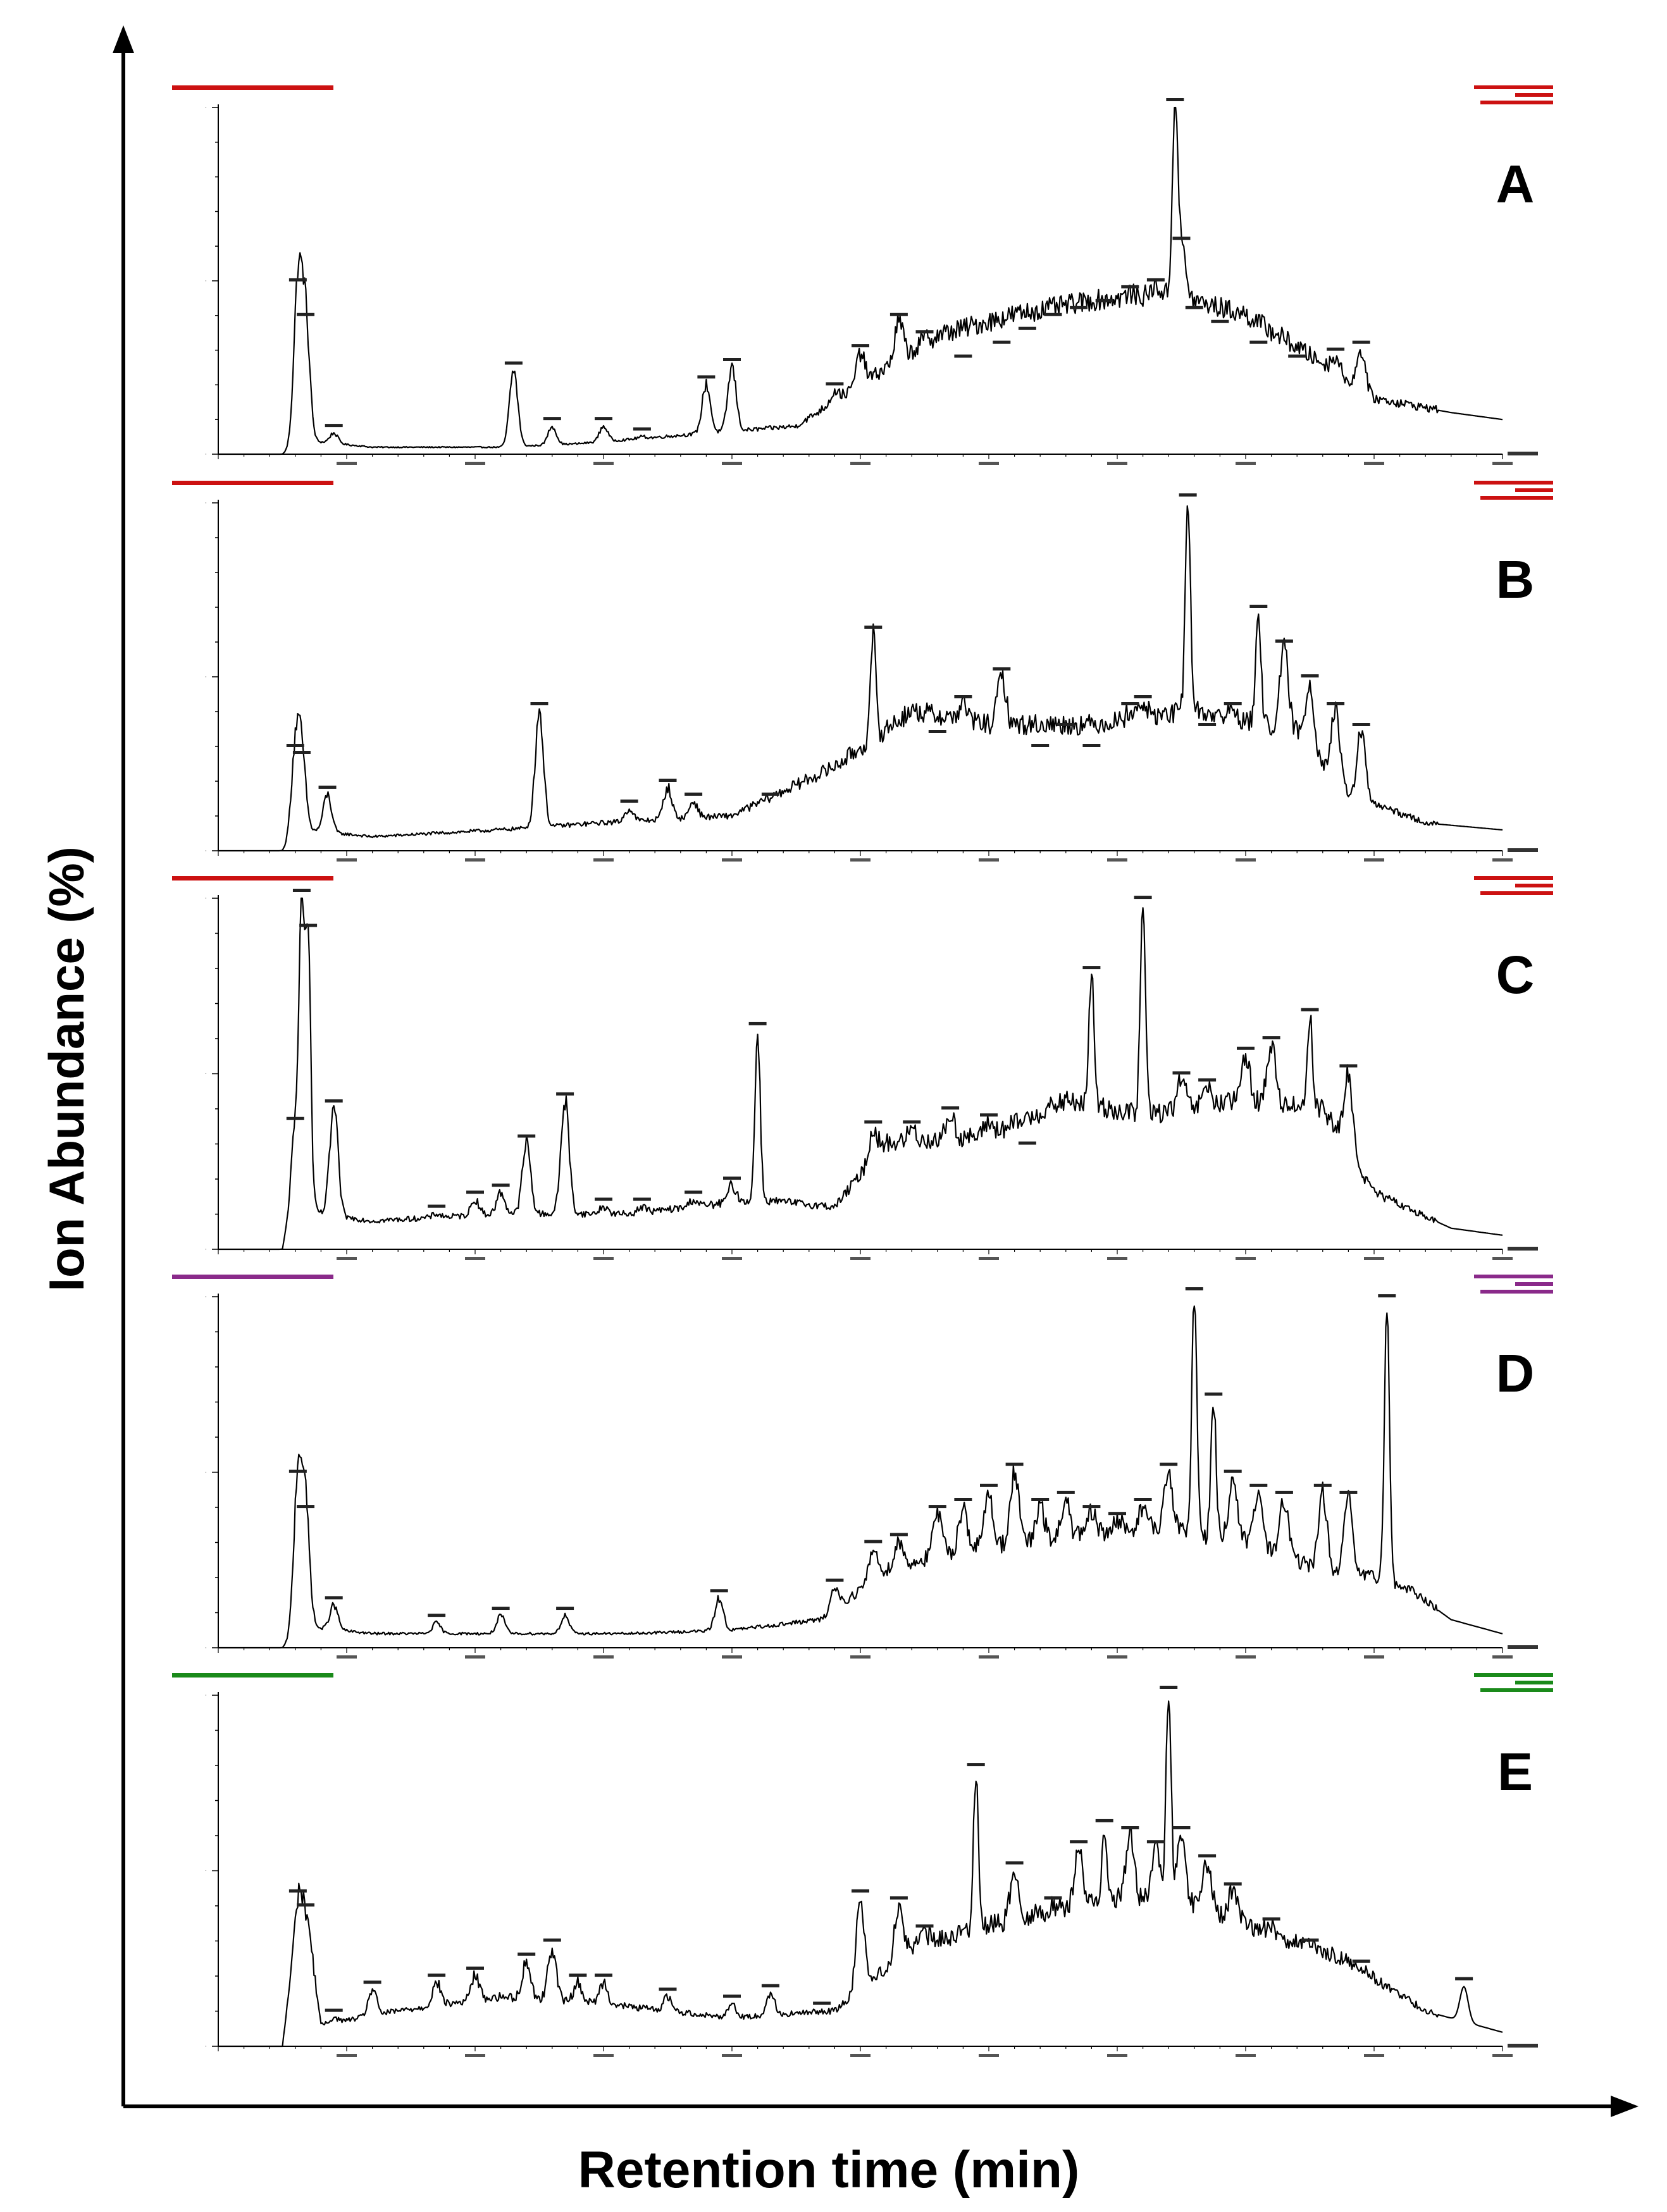 This screenshot has width=1667, height=2212. Describe the element at coordinates (862, 672) in the screenshot. I see `panel-b: · · · B` at that location.